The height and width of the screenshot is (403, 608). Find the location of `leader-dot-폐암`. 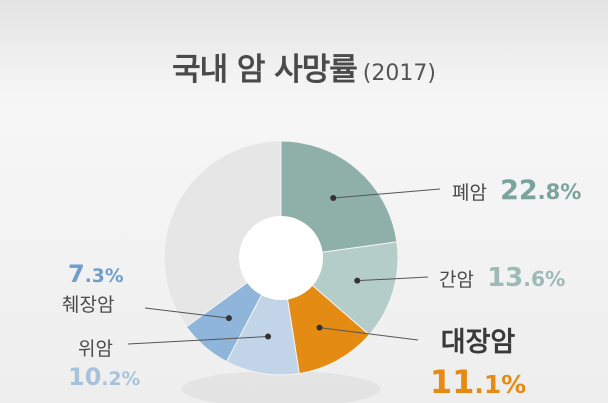

leader-dot-폐암 is located at coordinates (333, 197).